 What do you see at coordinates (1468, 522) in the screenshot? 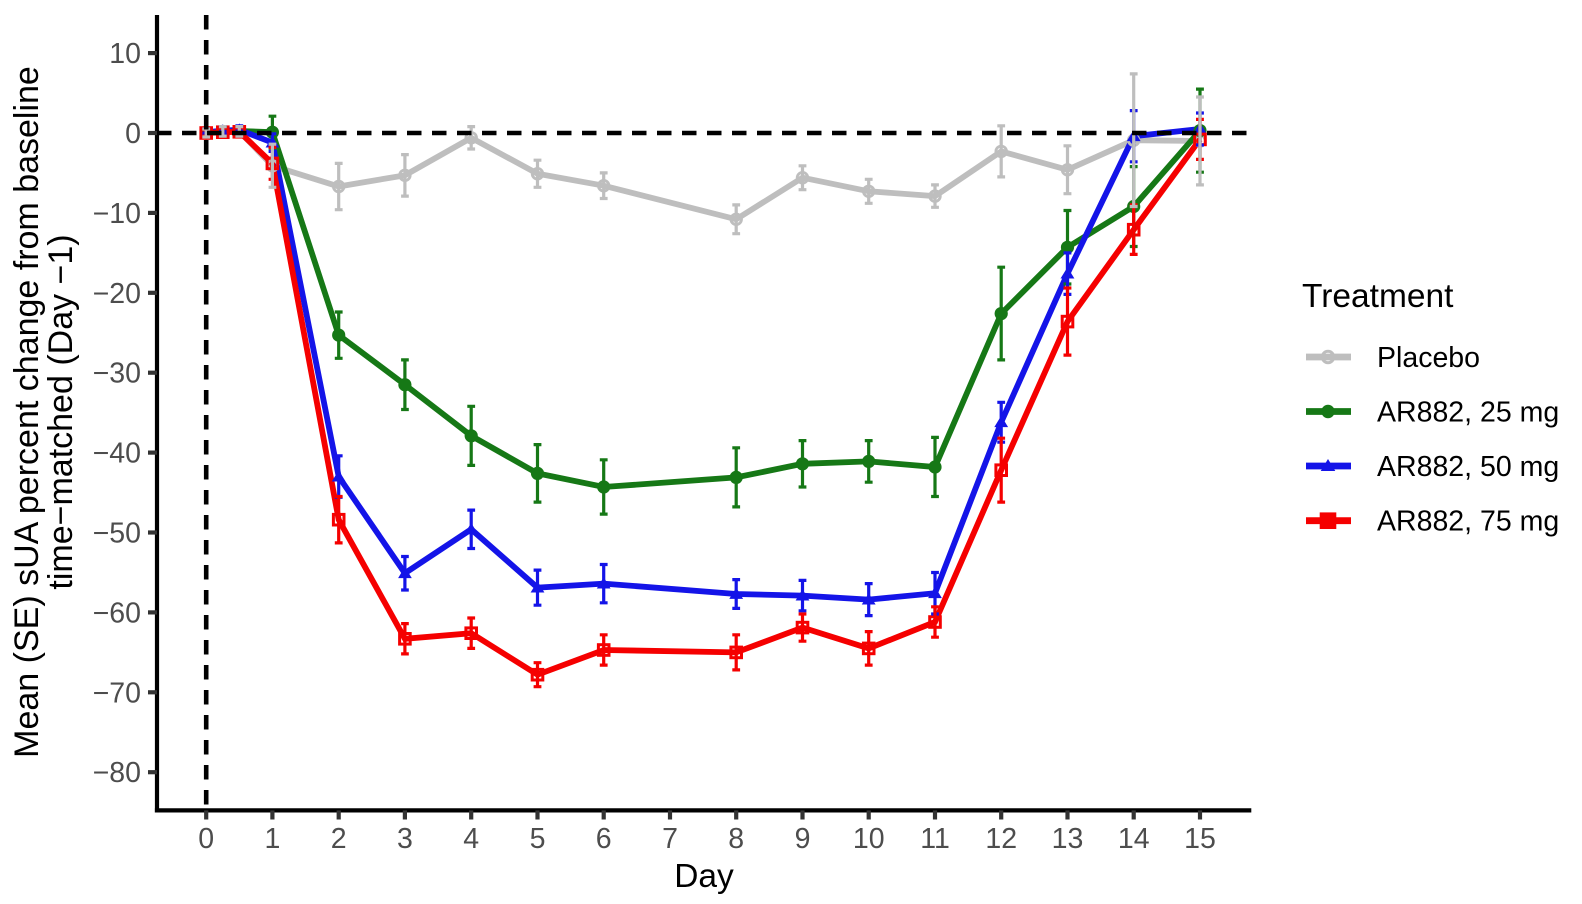
I see `svg-text: AR882, 75 mg` at bounding box center [1468, 522].